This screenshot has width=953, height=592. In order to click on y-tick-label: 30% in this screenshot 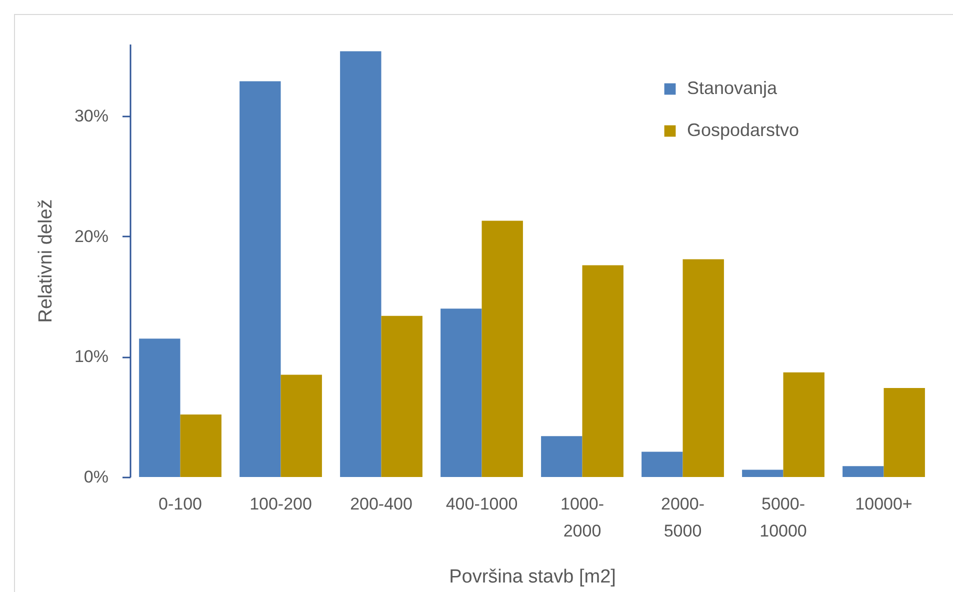, I will do `click(91, 116)`.